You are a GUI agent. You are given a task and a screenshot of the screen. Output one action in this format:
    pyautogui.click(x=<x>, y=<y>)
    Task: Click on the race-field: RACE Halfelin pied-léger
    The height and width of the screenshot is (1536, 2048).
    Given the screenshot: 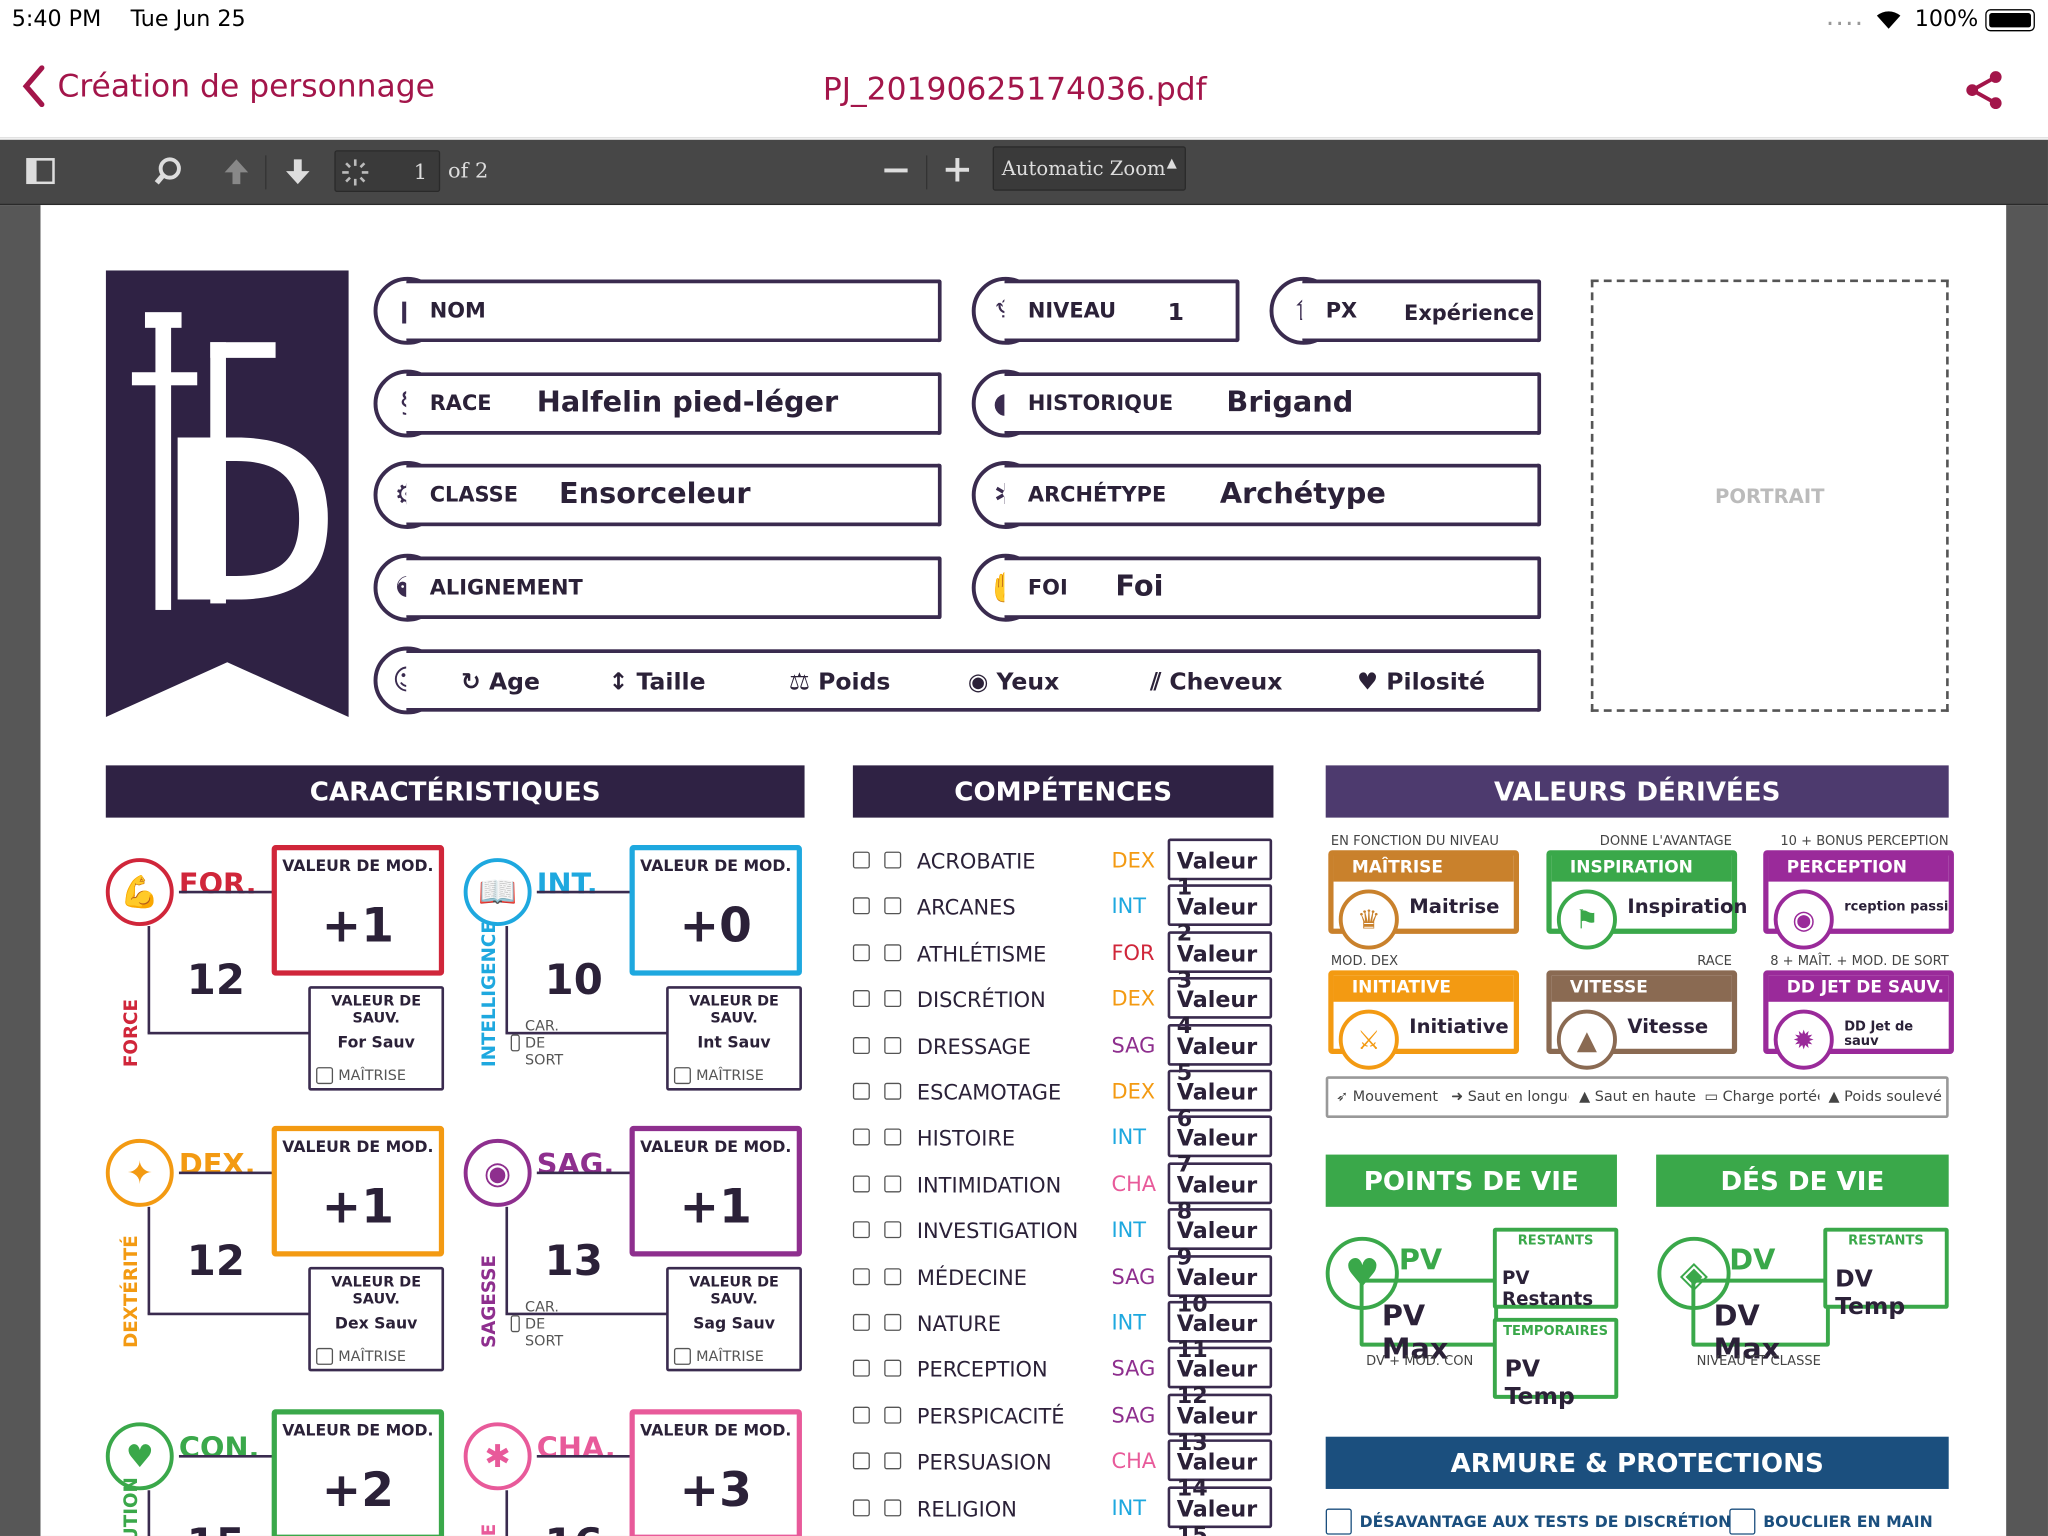 What is the action you would take?
    pyautogui.click(x=674, y=403)
    